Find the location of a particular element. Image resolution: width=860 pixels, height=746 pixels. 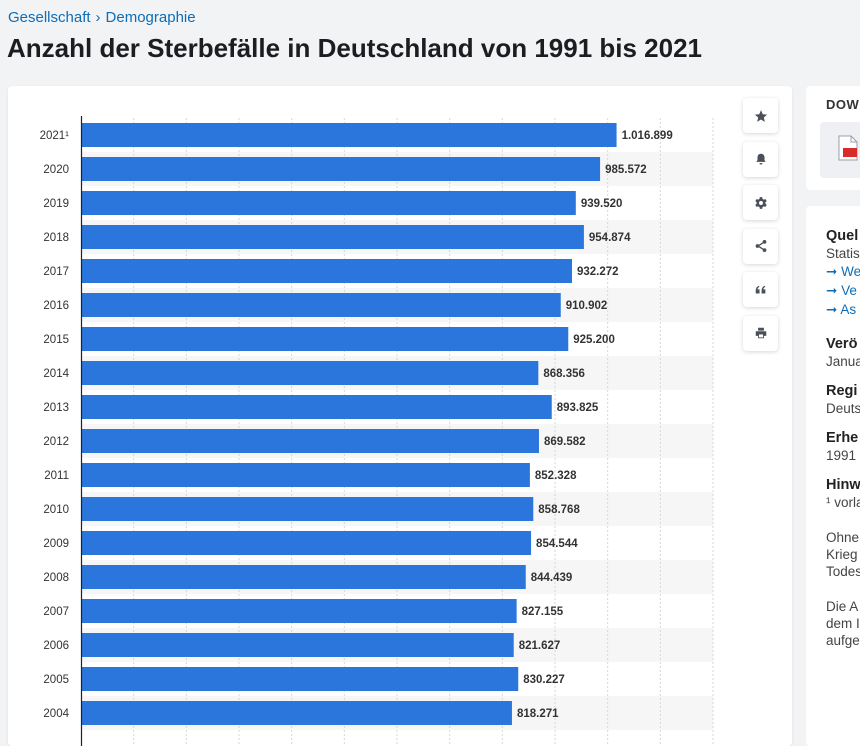

notes-heading: Hinw is located at coordinates (843, 485).